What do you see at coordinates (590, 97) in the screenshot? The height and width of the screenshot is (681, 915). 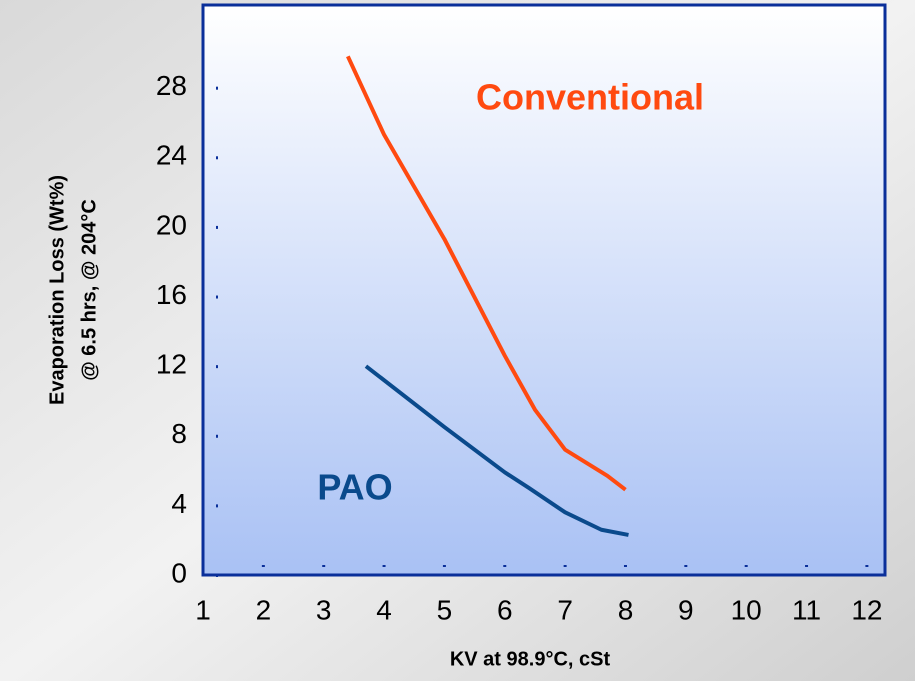 I see `series-label: Conventional` at bounding box center [590, 97].